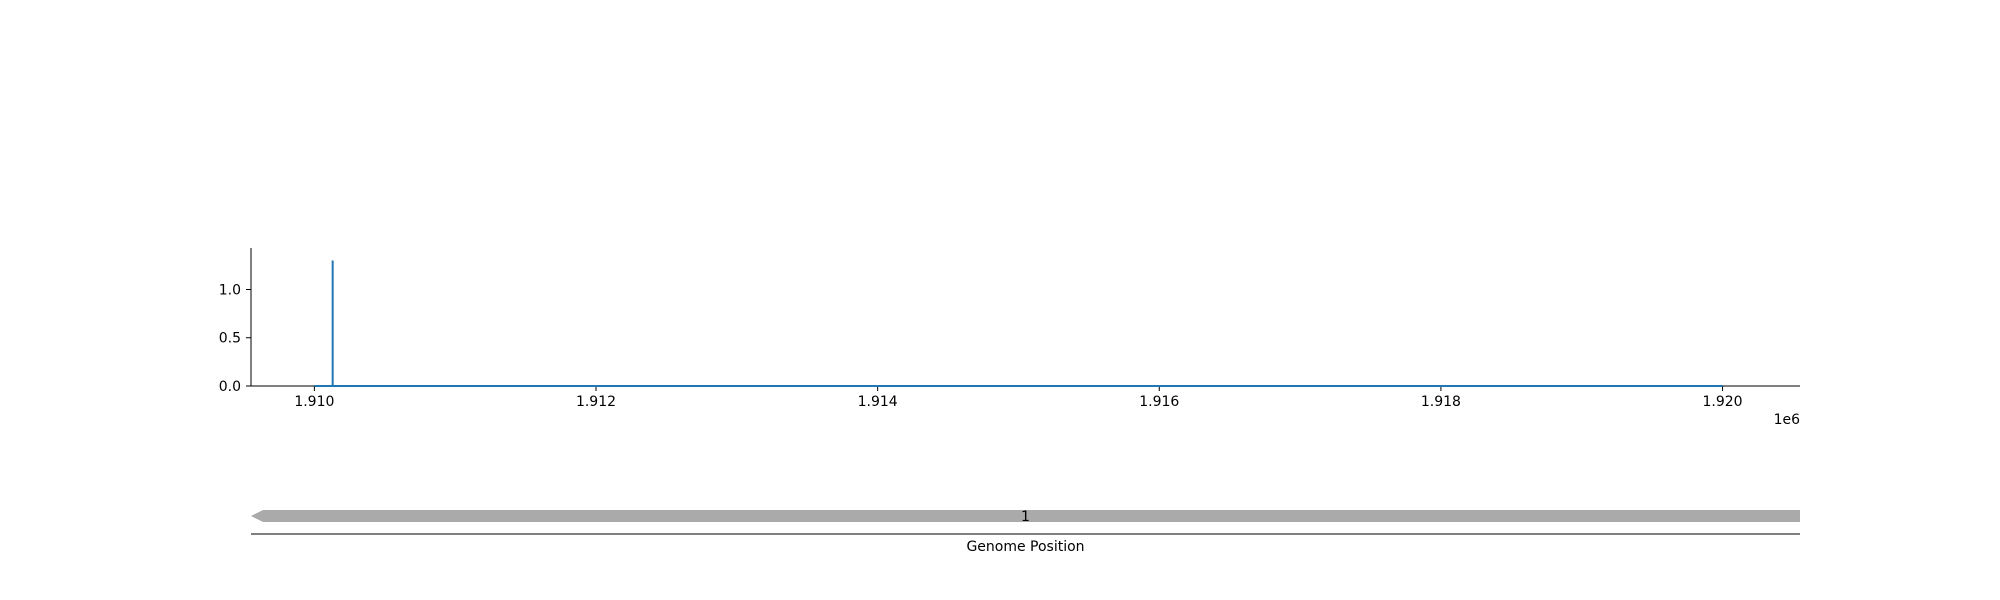 The height and width of the screenshot is (600, 2000). What do you see at coordinates (1441, 402) in the screenshot?
I see `x-tick-label: 1.918` at bounding box center [1441, 402].